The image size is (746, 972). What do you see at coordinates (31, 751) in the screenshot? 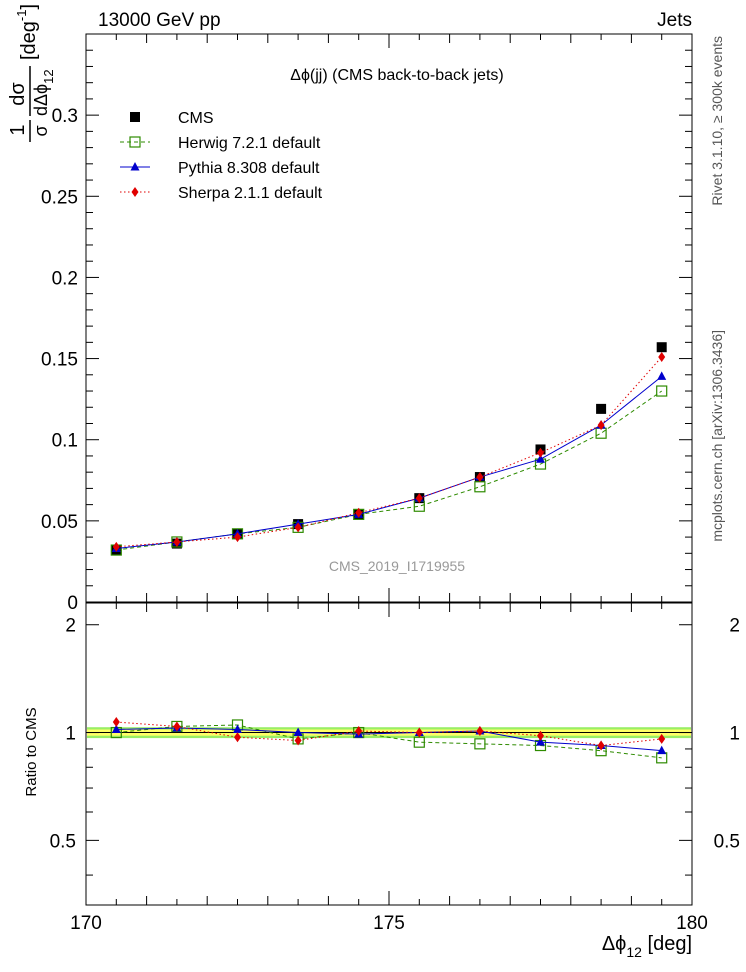
I see `ratio-y-axis-label: Ratio to CMS` at bounding box center [31, 751].